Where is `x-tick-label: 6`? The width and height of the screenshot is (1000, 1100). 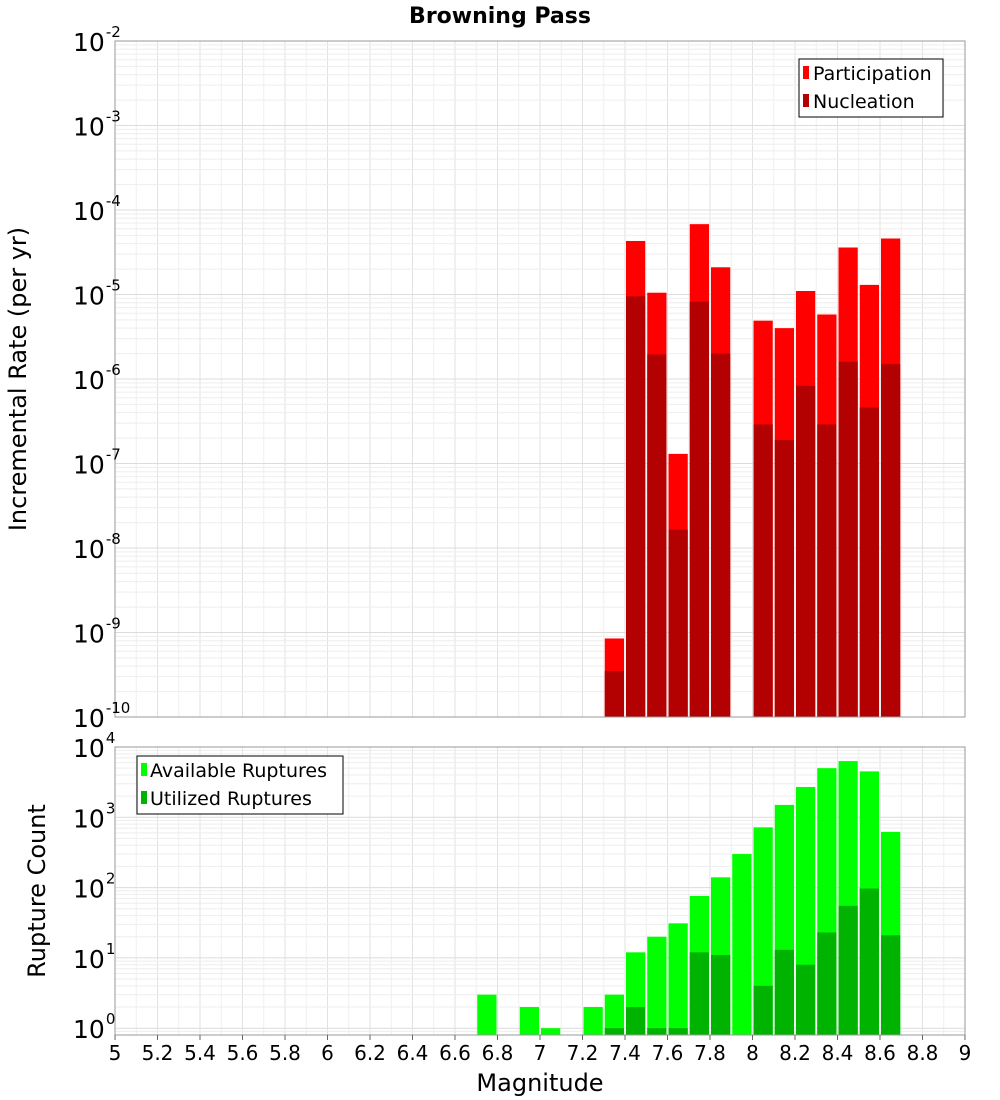
x-tick-label: 6 is located at coordinates (327, 1053).